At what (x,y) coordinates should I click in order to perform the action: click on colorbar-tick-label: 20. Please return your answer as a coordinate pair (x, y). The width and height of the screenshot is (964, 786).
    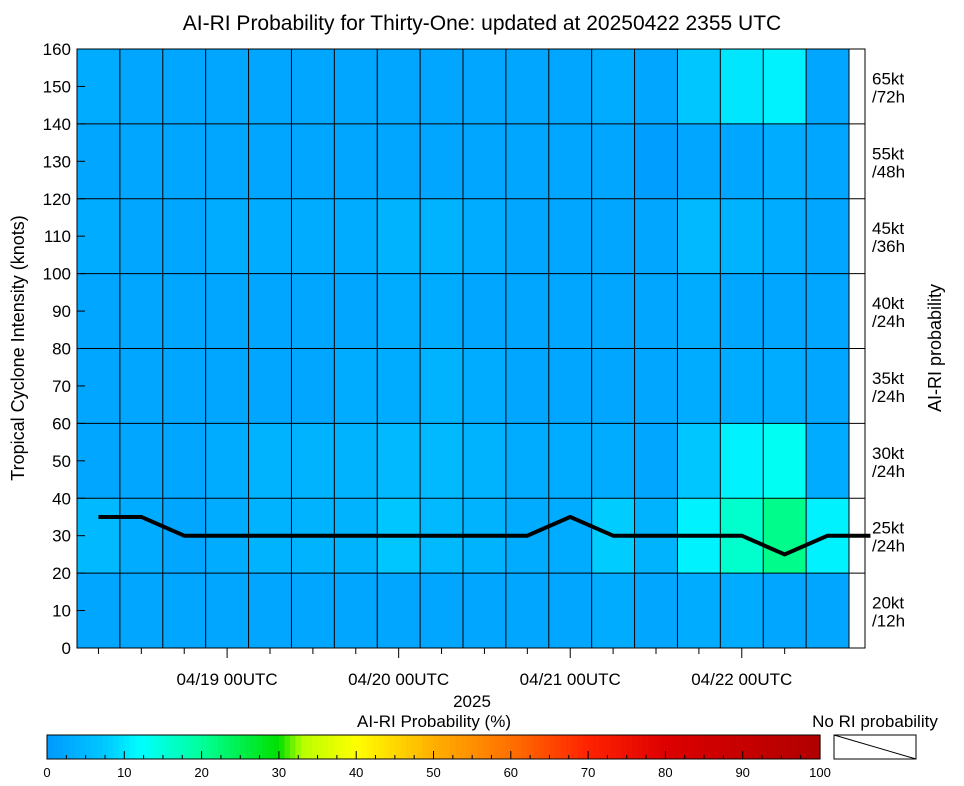
    Looking at the image, I should click on (201, 772).